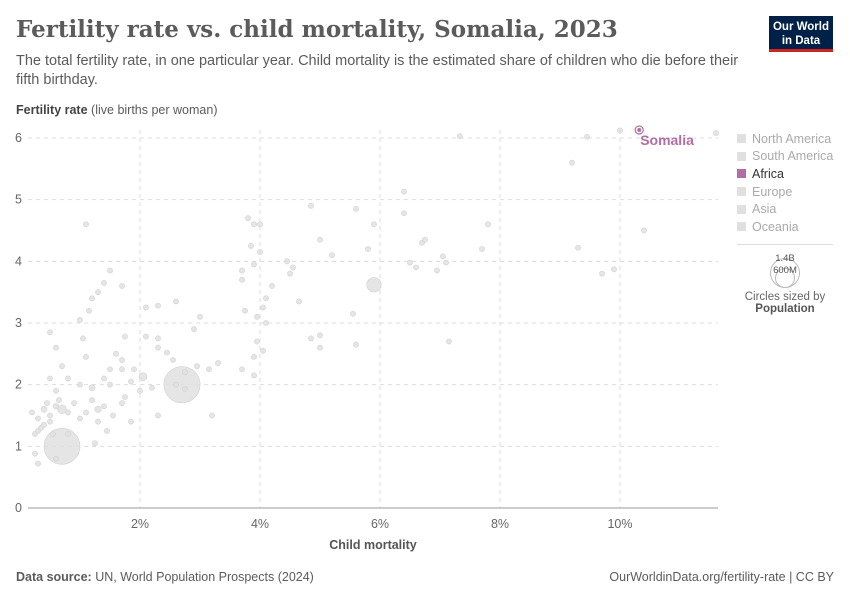 The image size is (850, 600). I want to click on legend-item: Europe, so click(785, 192).